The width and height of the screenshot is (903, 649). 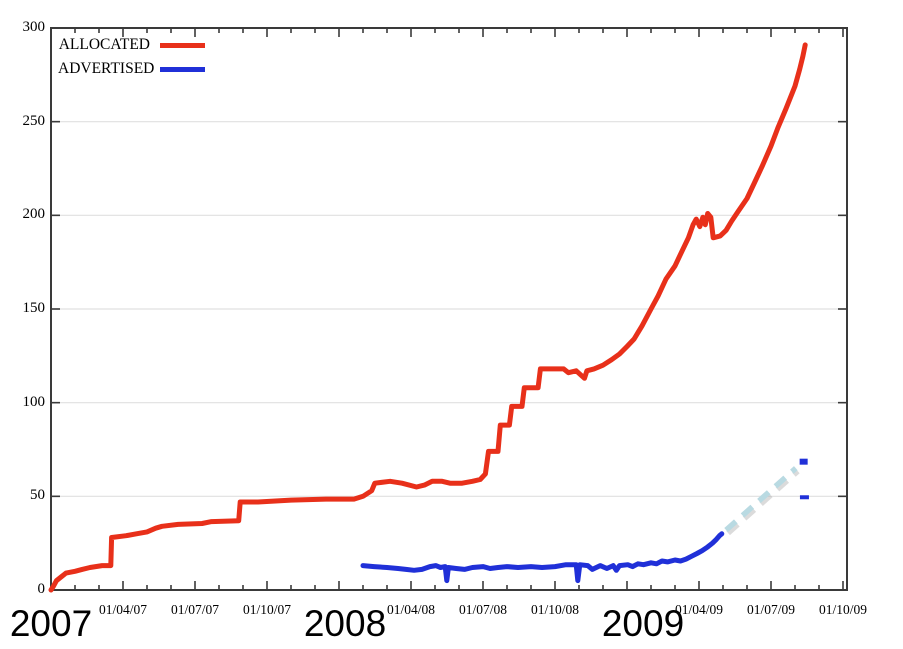 I want to click on y-tick-label: 0, so click(x=41, y=589).